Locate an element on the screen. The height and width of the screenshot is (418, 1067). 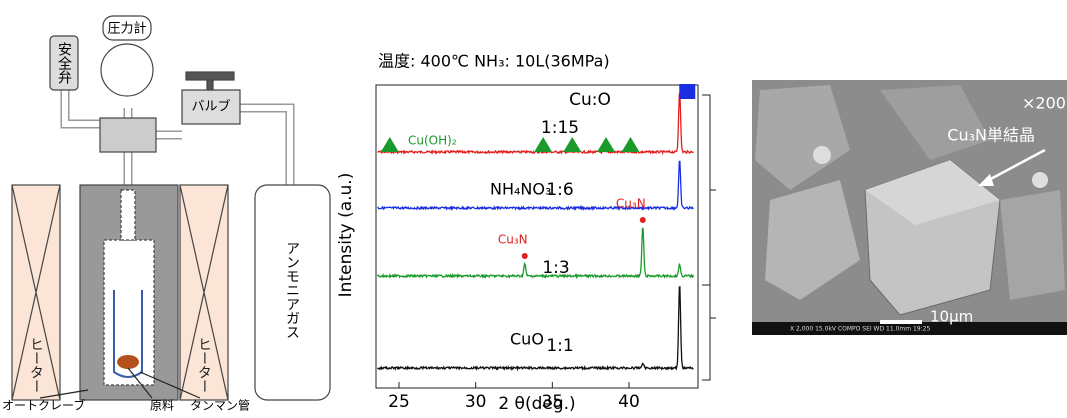
x-tick-label: 35 is located at coordinates (553, 402).